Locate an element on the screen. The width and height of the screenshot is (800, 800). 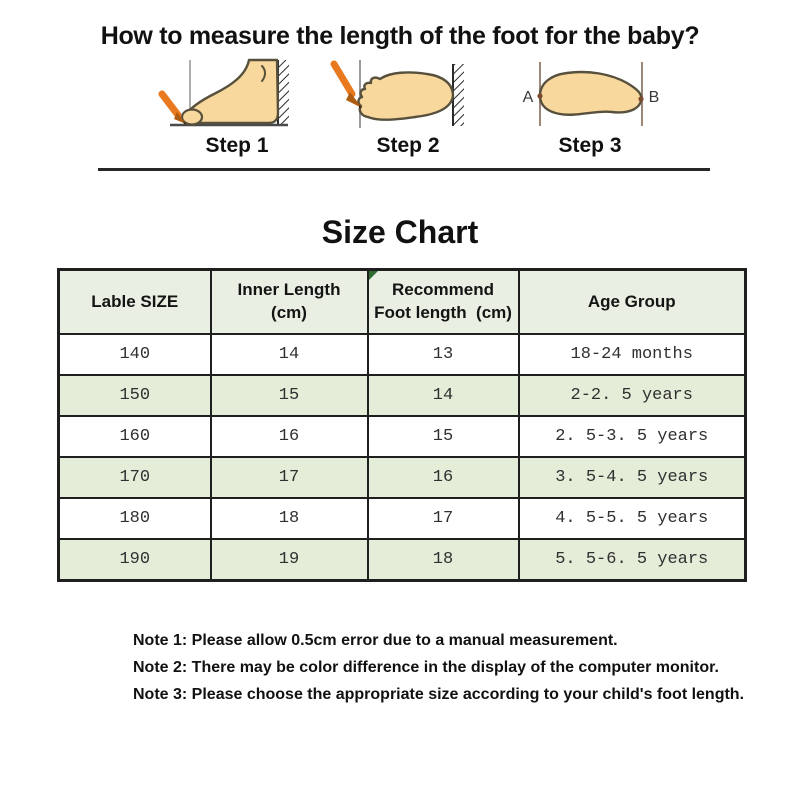
table-cell: 13 is located at coordinates (443, 354).